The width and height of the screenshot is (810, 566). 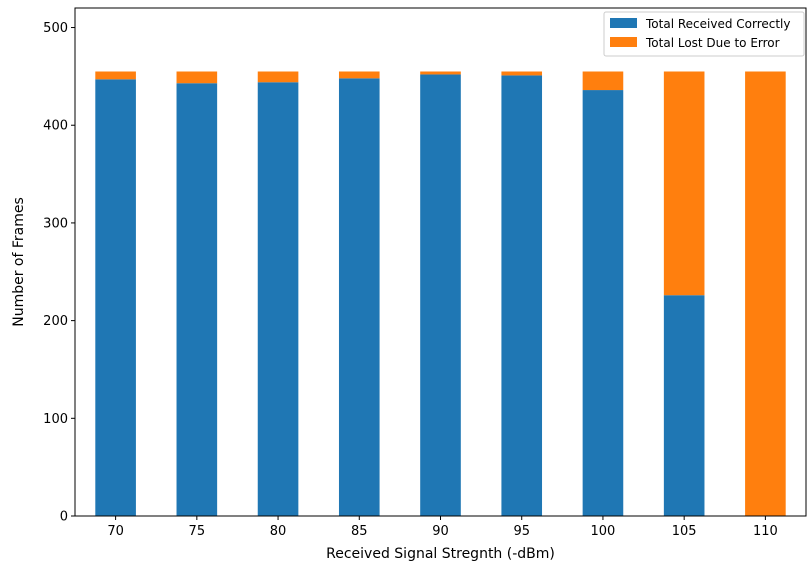 What do you see at coordinates (278, 531) in the screenshot?
I see `x-tick-label-80: 80` at bounding box center [278, 531].